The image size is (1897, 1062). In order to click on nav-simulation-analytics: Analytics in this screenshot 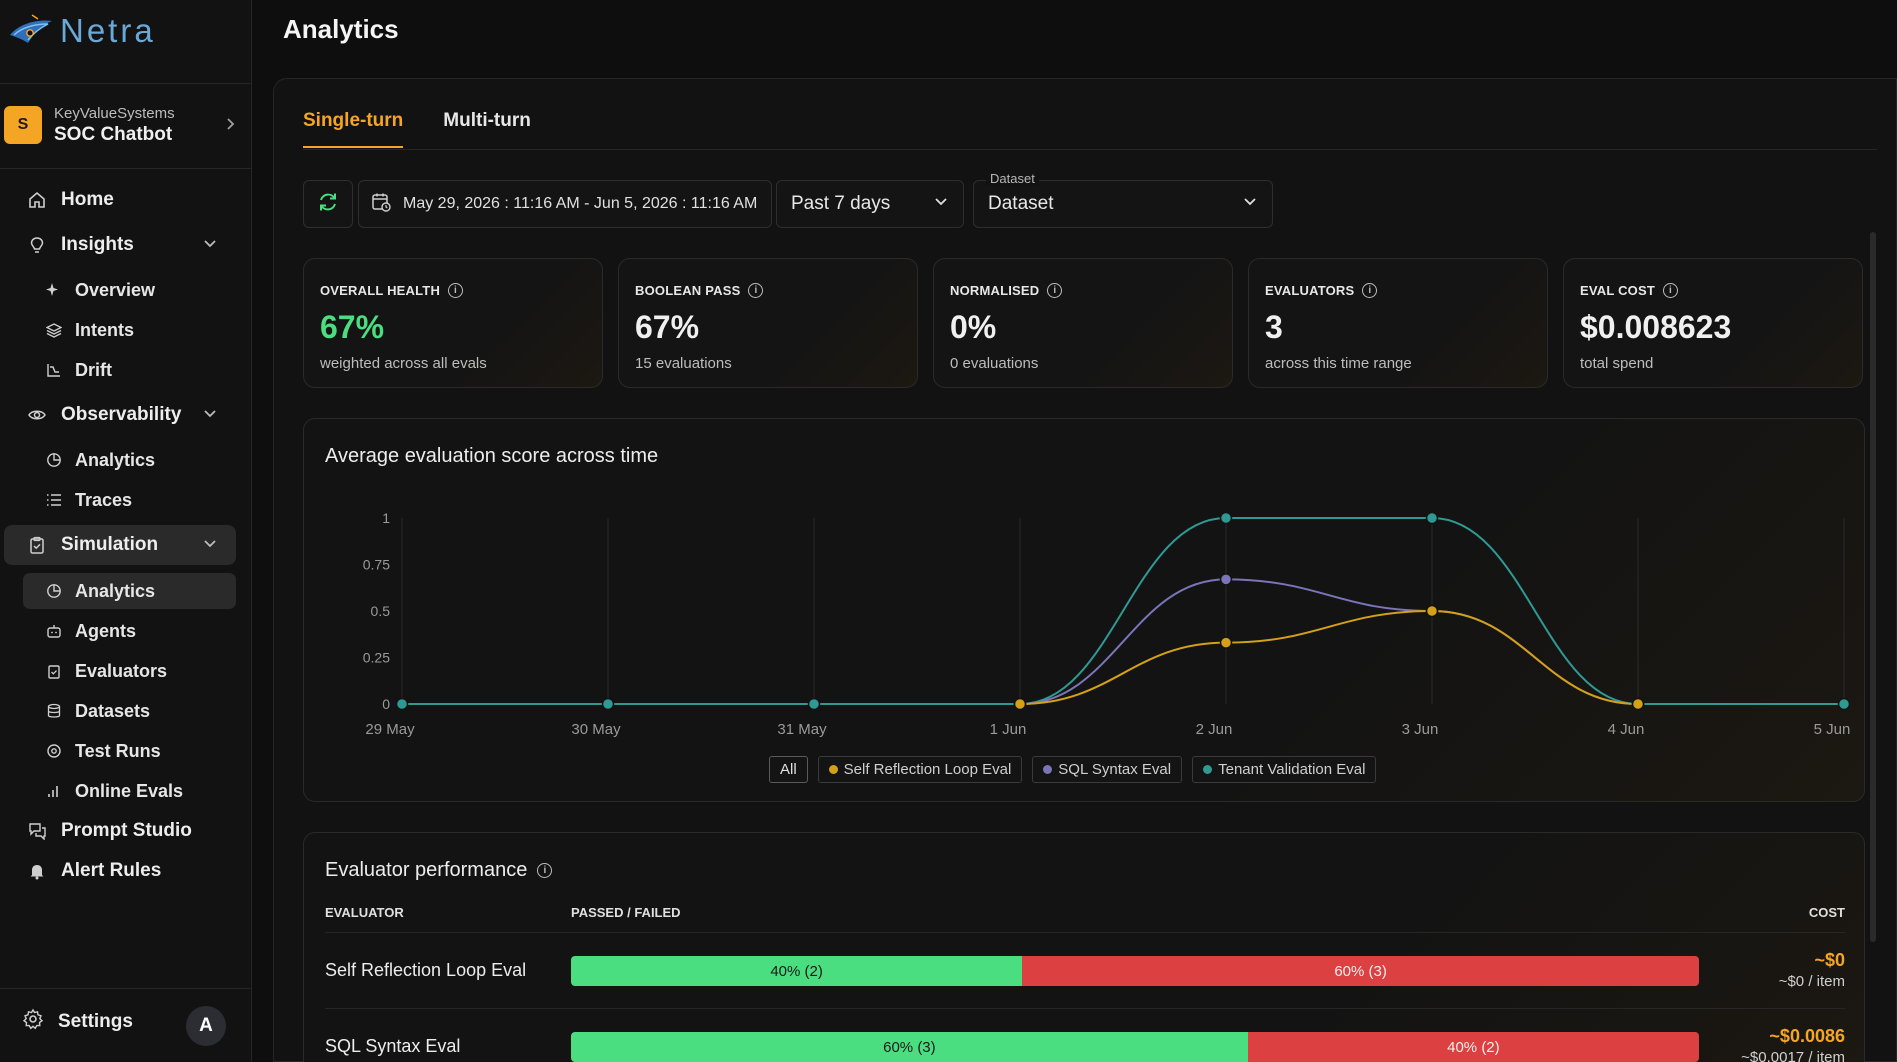, I will do `click(129, 591)`.